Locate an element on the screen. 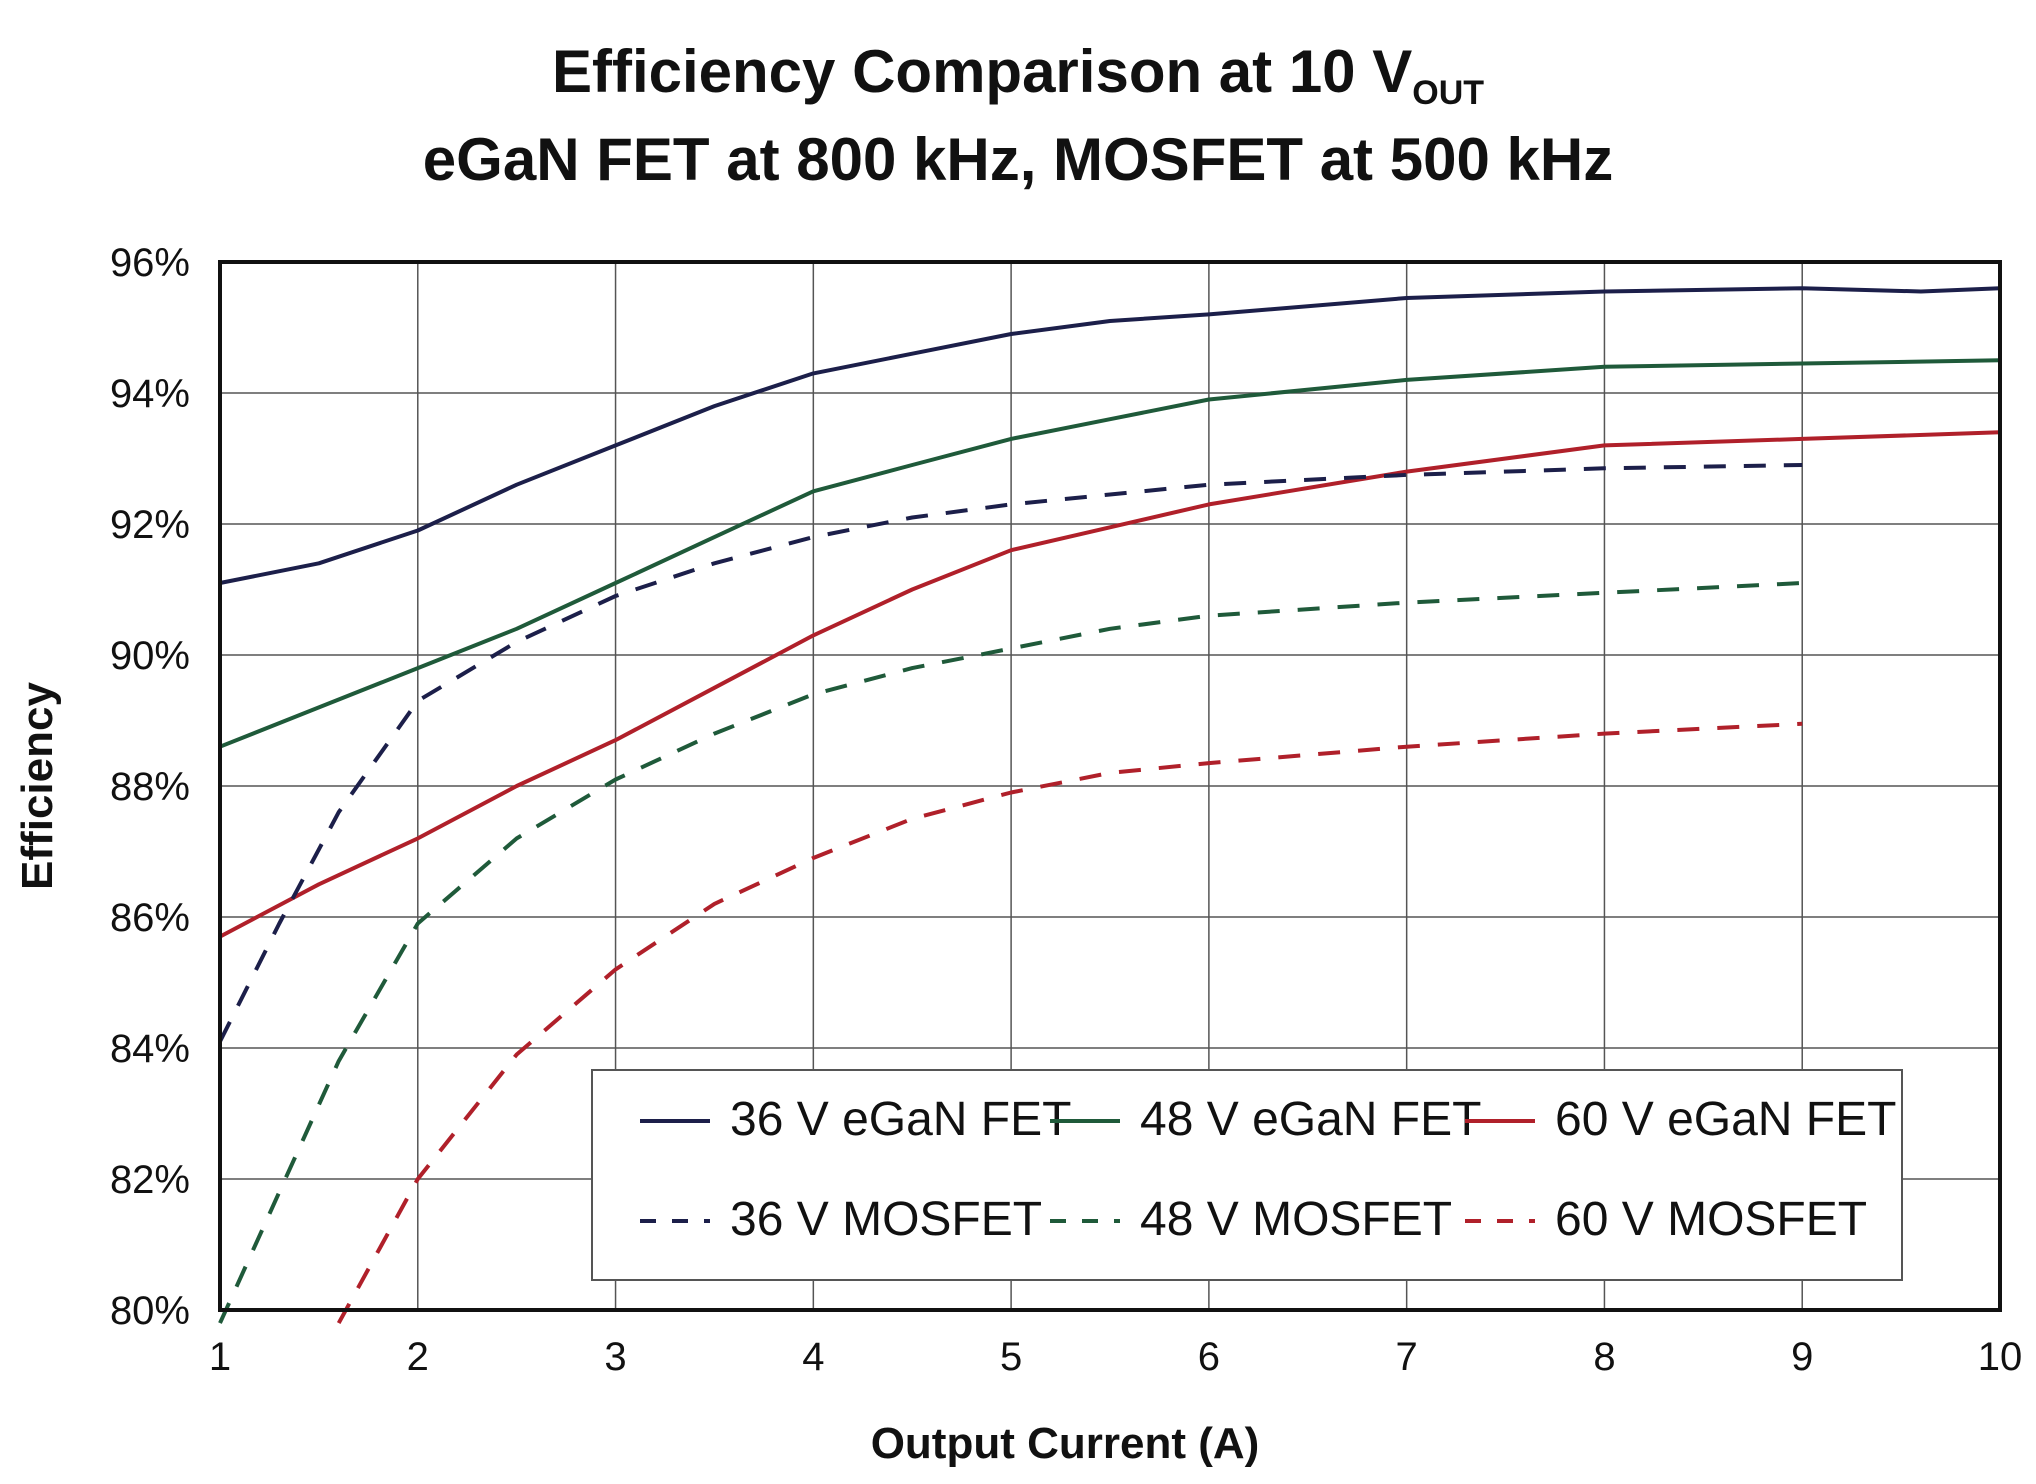  chart-title-line1: Efficiency Comparison at 10 VOUT is located at coordinates (1018, 75).